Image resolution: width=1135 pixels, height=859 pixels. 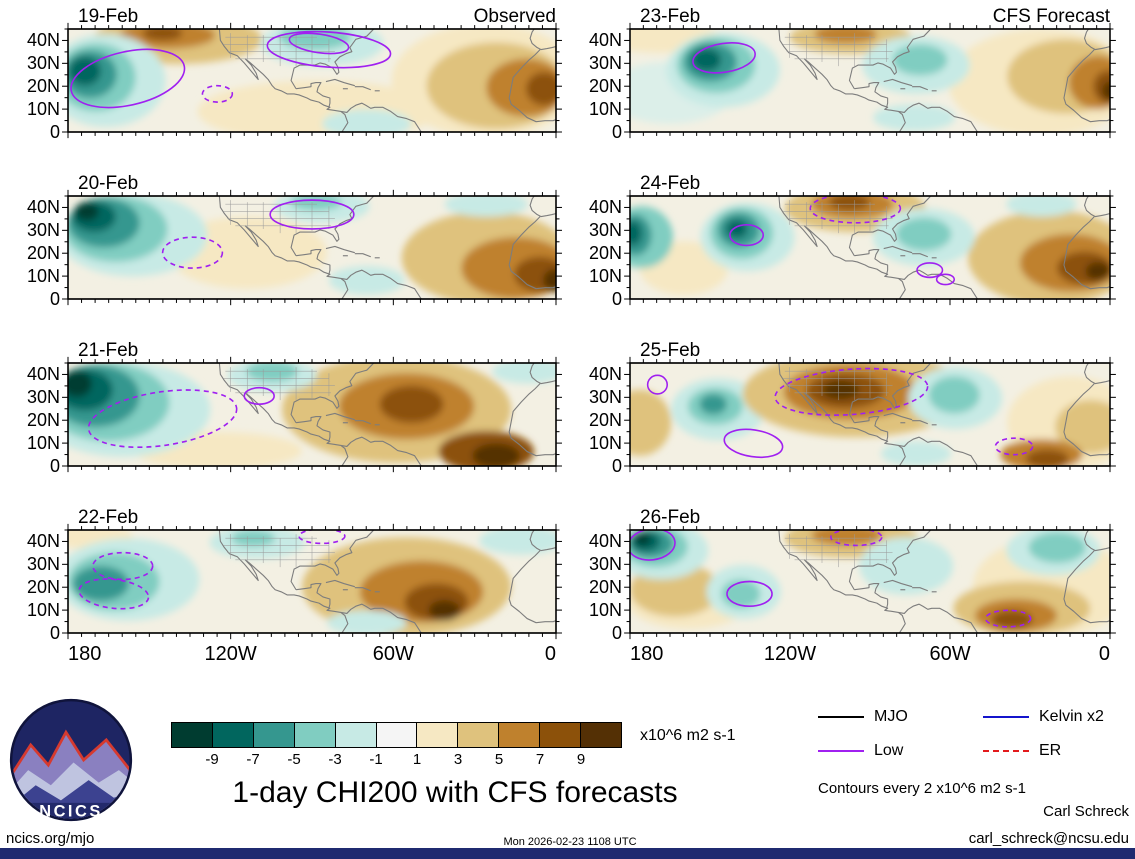 I want to click on panel-header: 22-Feb, so click(x=312, y=517).